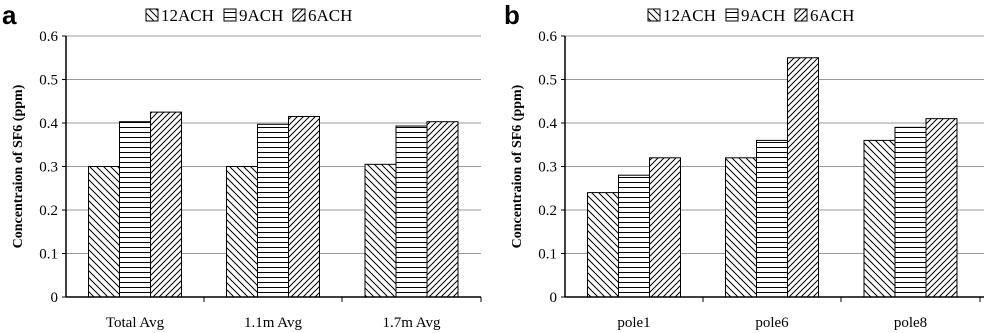 This screenshot has height=333, width=986. Describe the element at coordinates (633, 323) in the screenshot. I see `x-category-label: pole1` at that location.